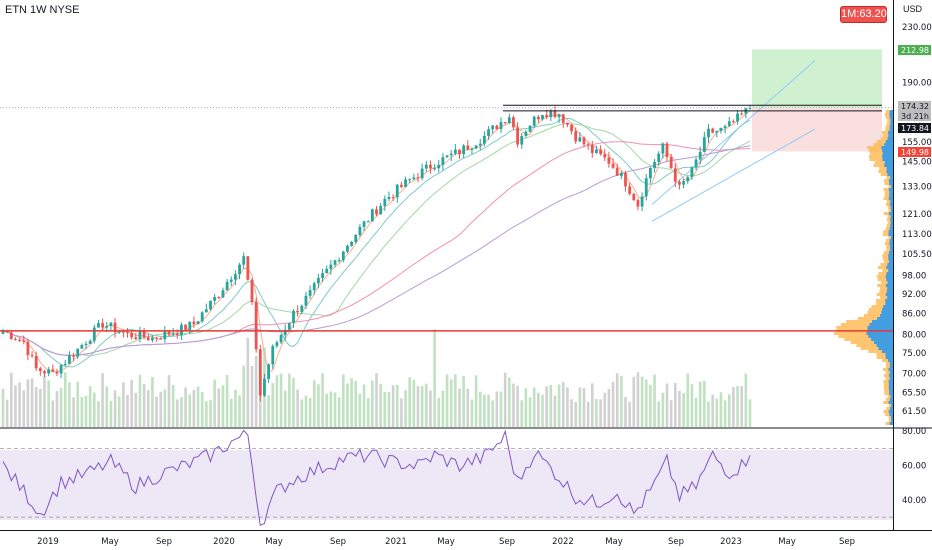 The width and height of the screenshot is (932, 550). What do you see at coordinates (914, 116) in the screenshot?
I see `price-tag` at bounding box center [914, 116].